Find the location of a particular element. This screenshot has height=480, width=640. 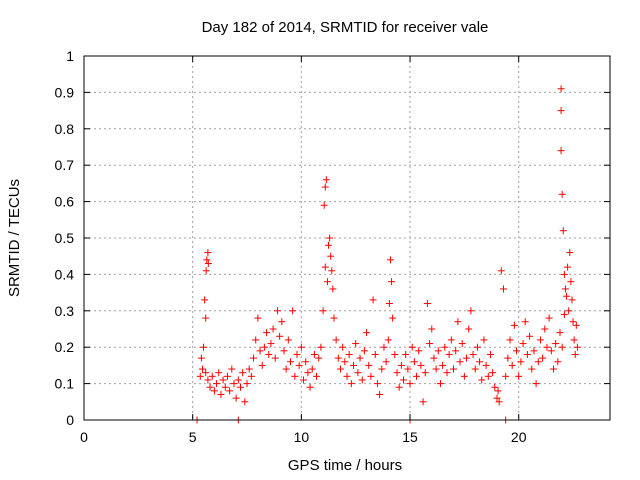

x-tick-label: 20 is located at coordinates (519, 437).